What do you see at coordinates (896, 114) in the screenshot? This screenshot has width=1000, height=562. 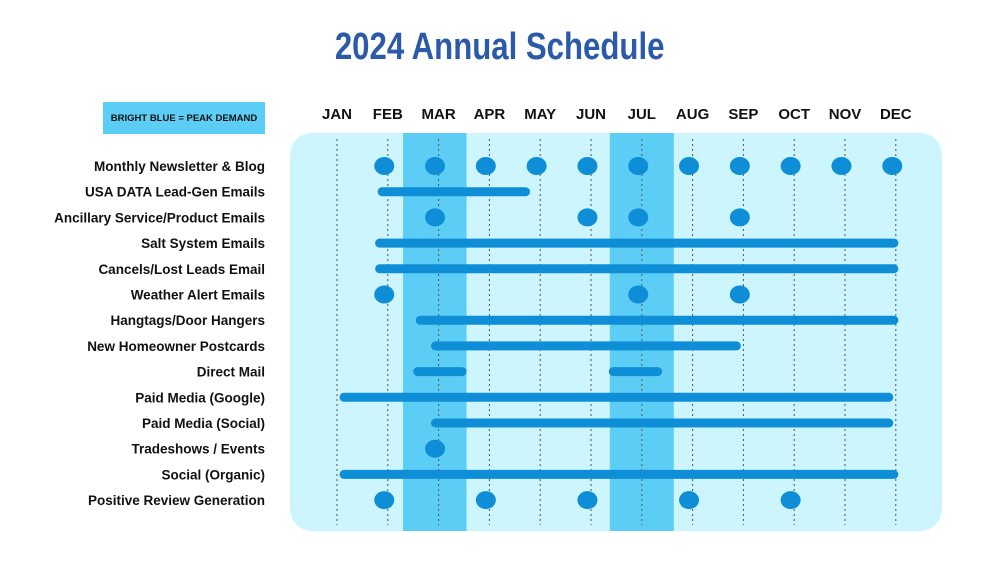 I see `month-label-dec: DEC` at bounding box center [896, 114].